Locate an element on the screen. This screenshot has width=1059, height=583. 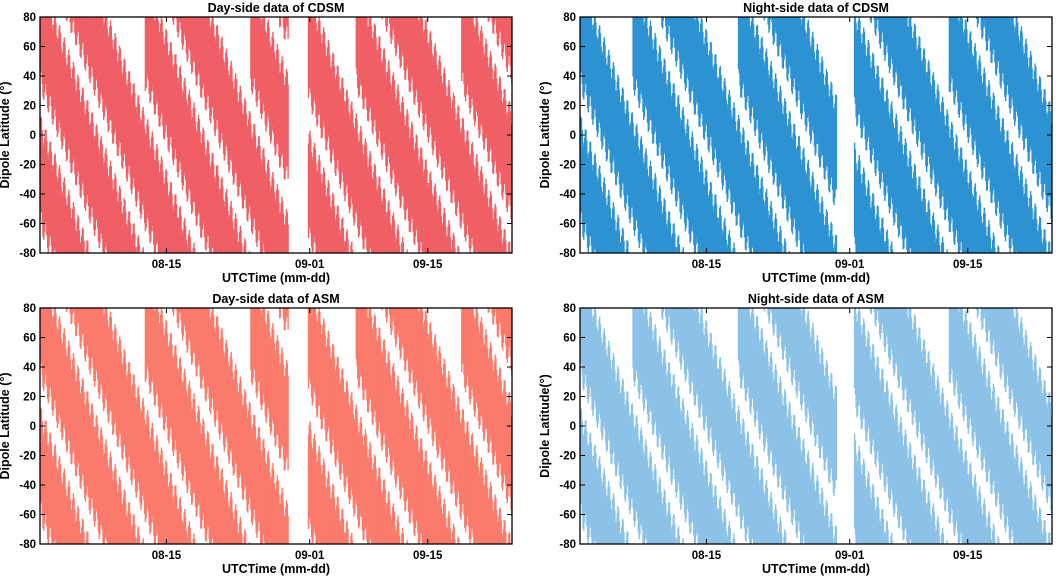
chart-title: Day-side data of CDSM is located at coordinates (276, 8).